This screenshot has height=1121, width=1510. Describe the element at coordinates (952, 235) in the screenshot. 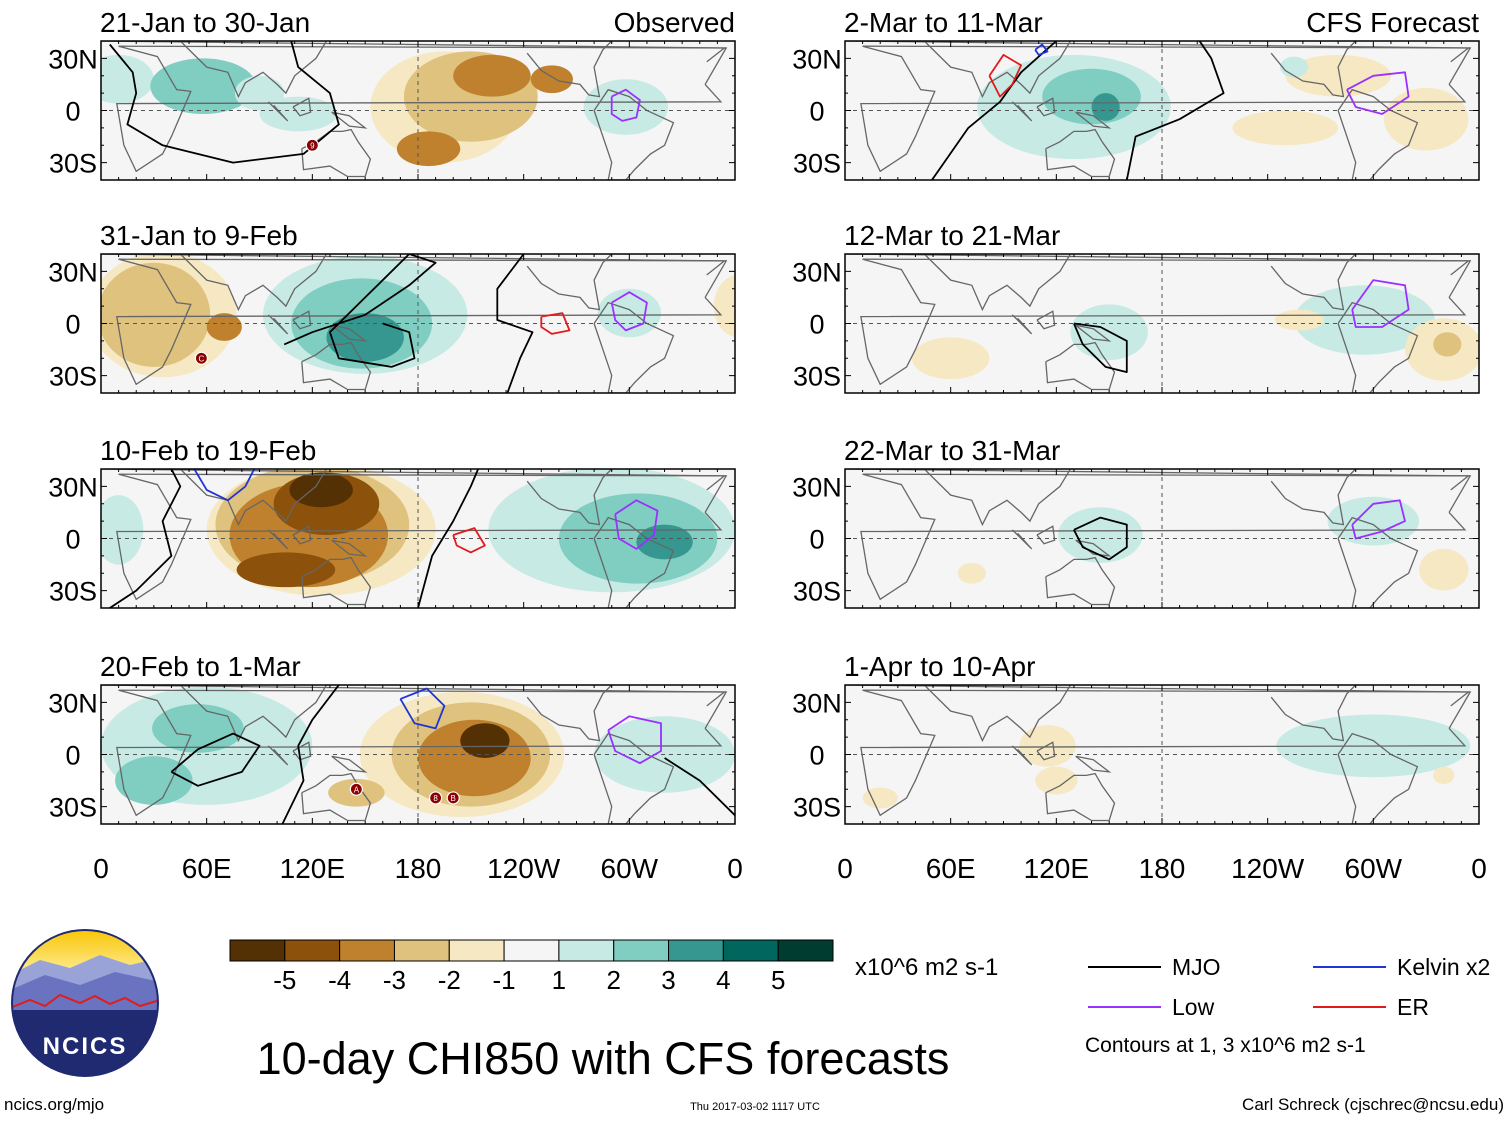

I see `panel-period-label: 12-Mar to 21-Mar` at that location.